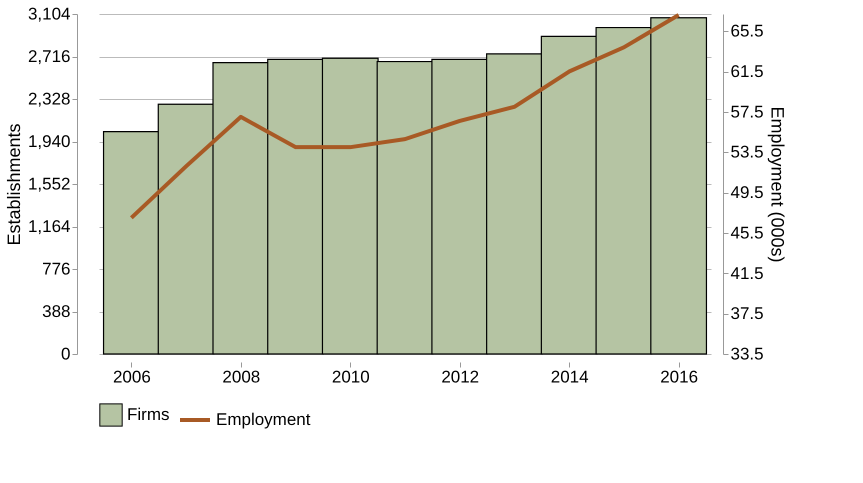 The image size is (863, 483). What do you see at coordinates (747, 152) in the screenshot?
I see `y2-tick-label: 53.5` at bounding box center [747, 152].